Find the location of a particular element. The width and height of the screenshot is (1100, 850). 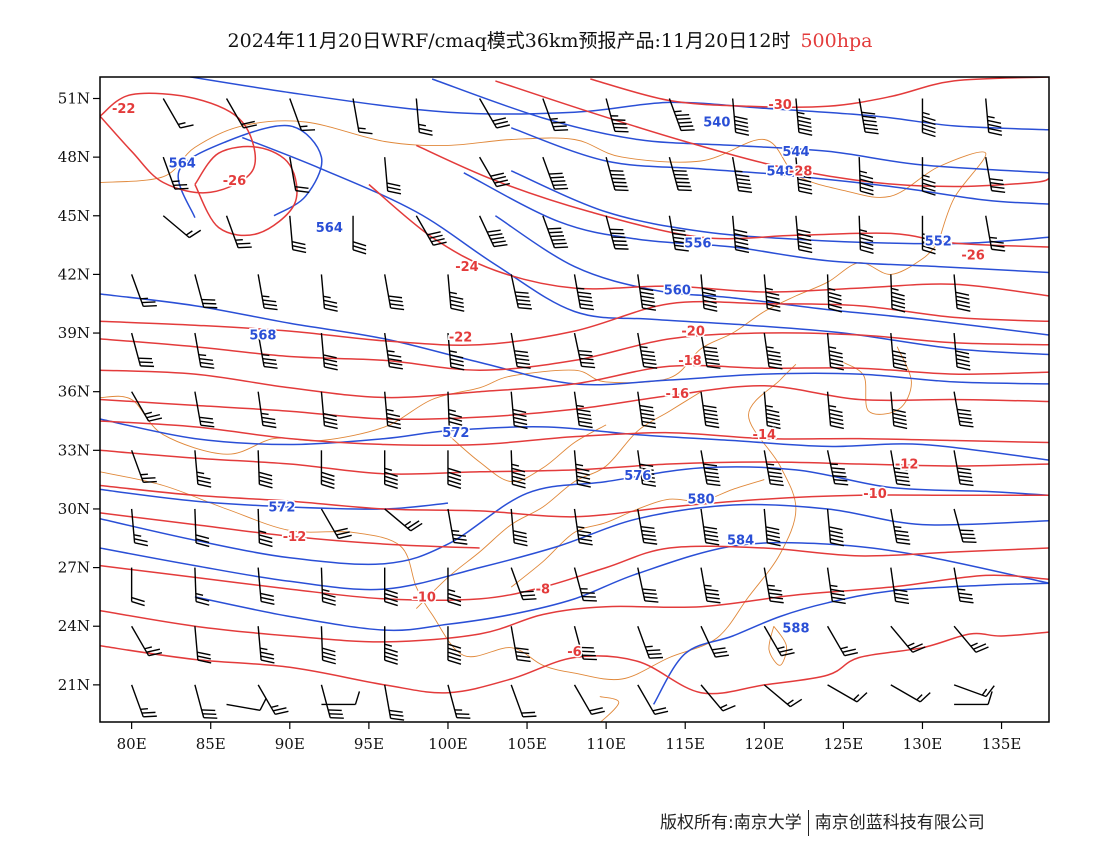

copyright-org-2: 南京创蓝科技有限公司 is located at coordinates (899, 823).